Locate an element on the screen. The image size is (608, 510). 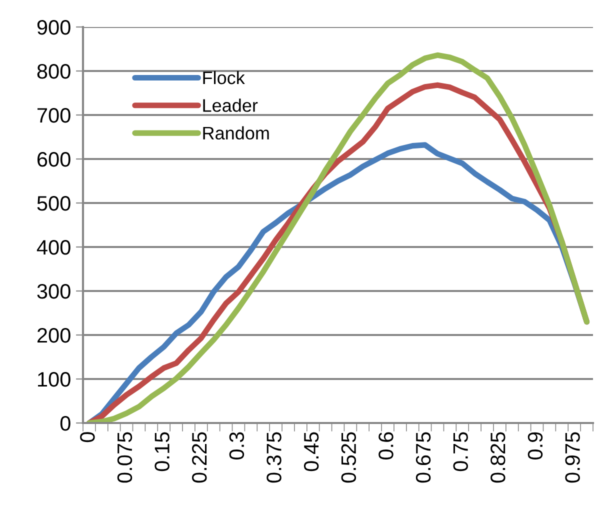
x-tick-label: 0.525 is located at coordinates (348, 457).